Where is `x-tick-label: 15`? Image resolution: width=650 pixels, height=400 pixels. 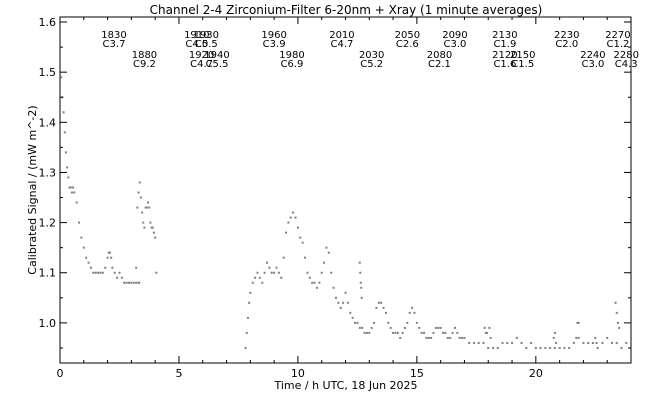 x-tick-label: 15 is located at coordinates (417, 373).